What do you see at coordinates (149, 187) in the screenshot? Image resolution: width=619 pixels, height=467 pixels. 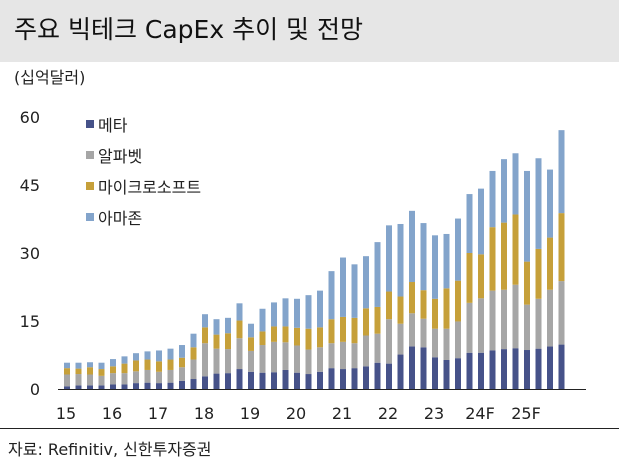 I see `legend-label: 마이크로소프트` at bounding box center [149, 187].